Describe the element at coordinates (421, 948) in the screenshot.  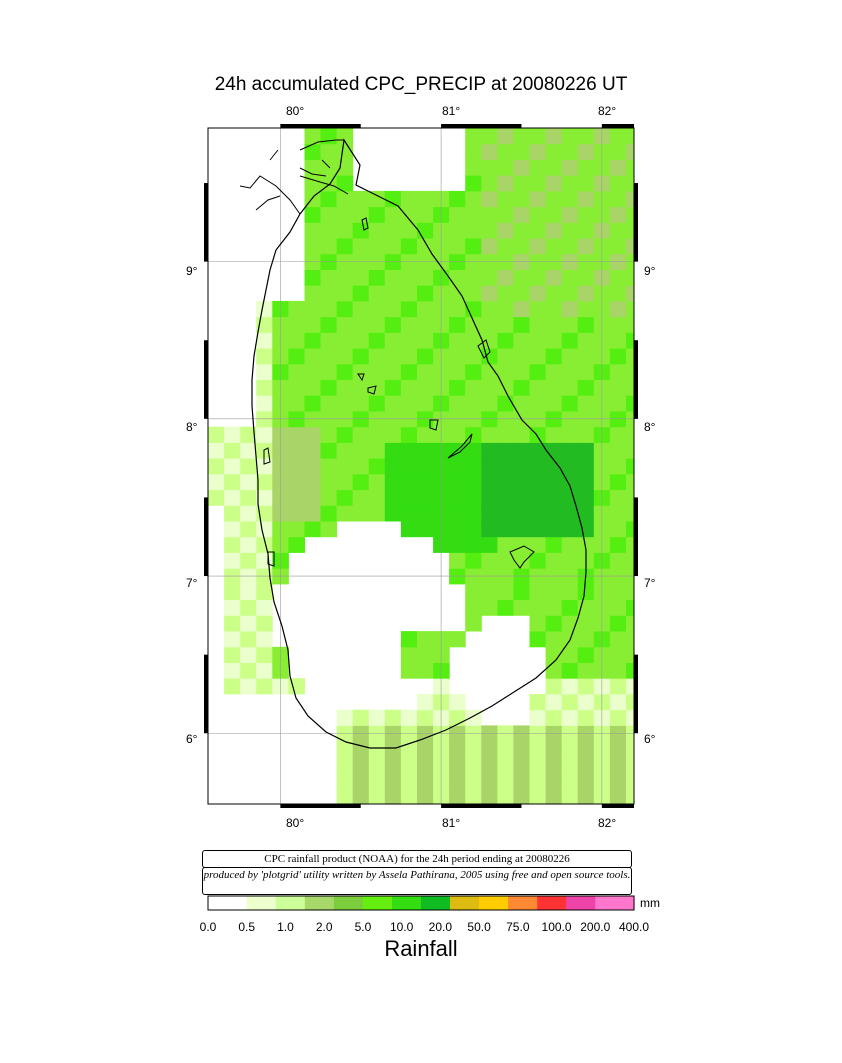
I see `colorbar-caption: Rainfall` at that location.